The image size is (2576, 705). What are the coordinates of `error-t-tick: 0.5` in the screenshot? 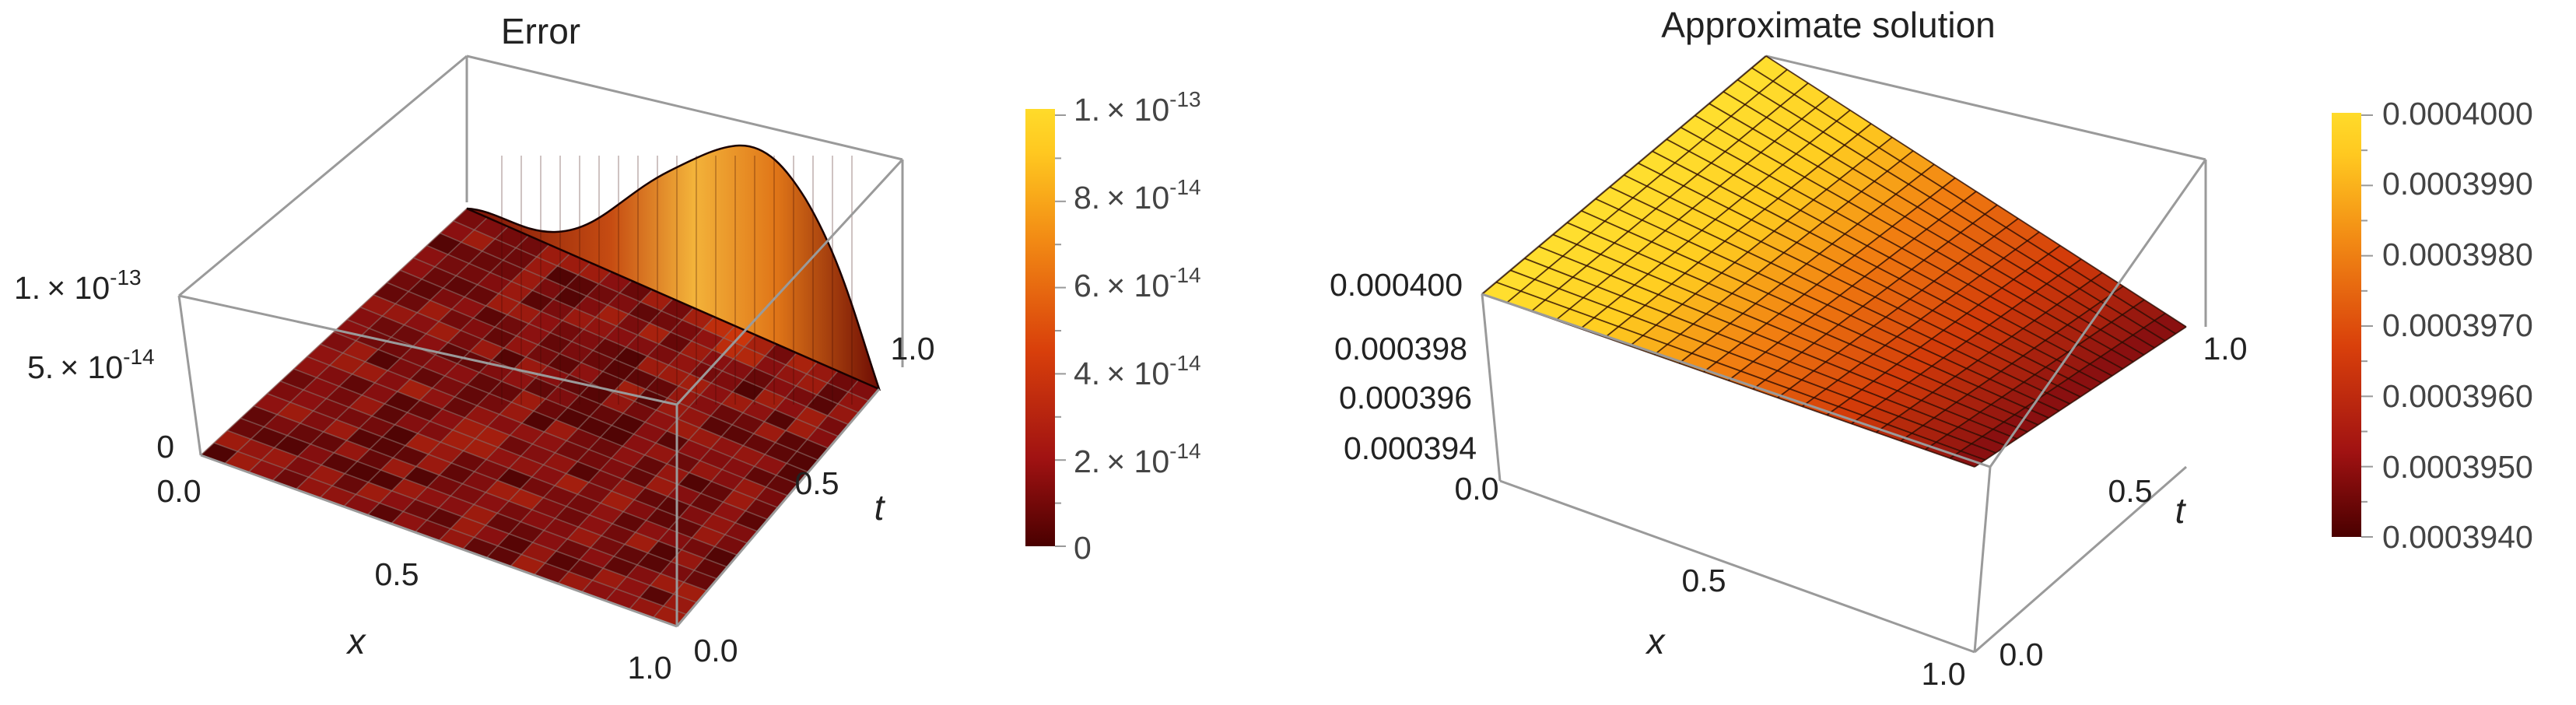 It's located at (817, 483).